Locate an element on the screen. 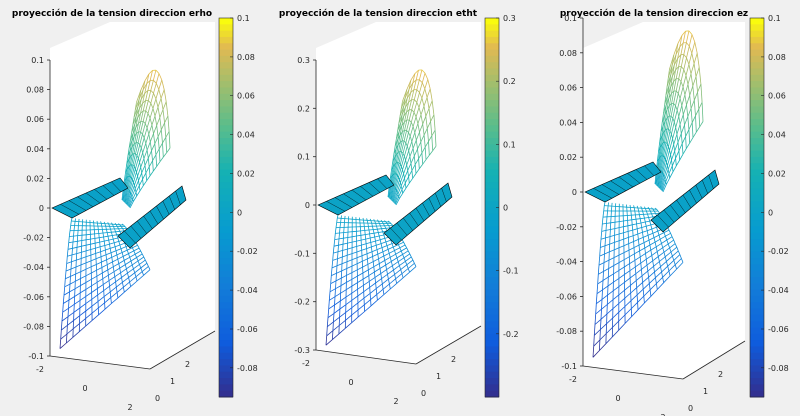 Image resolution: width=800 pixels, height=416 pixels. x-tick-label: -2 is located at coordinates (573, 379).